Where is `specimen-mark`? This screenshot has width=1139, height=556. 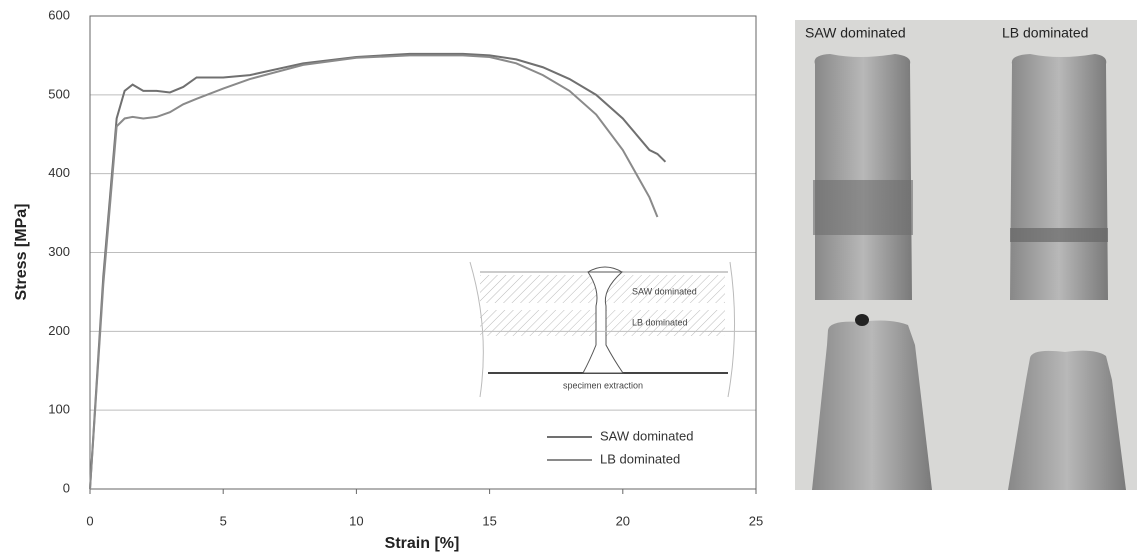 specimen-mark is located at coordinates (862, 320).